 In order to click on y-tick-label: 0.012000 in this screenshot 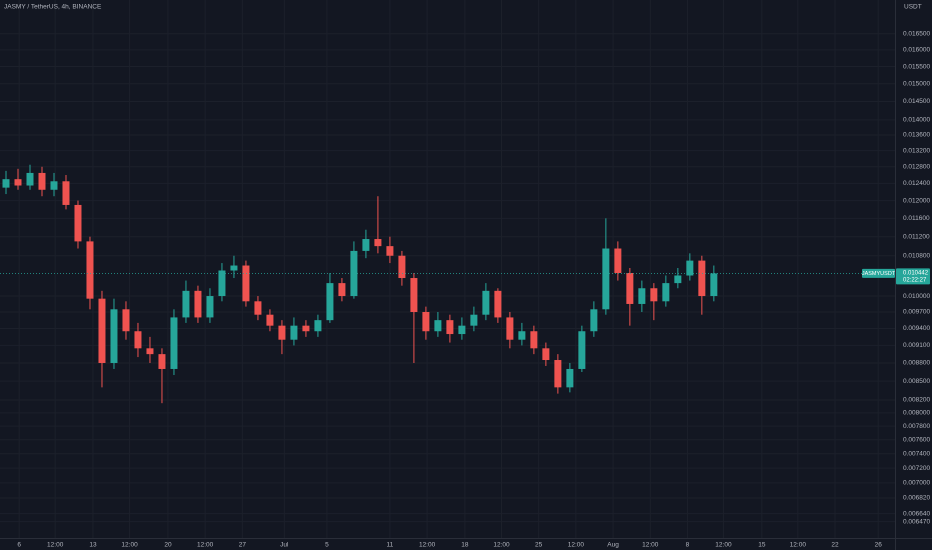, I will do `click(916, 200)`.